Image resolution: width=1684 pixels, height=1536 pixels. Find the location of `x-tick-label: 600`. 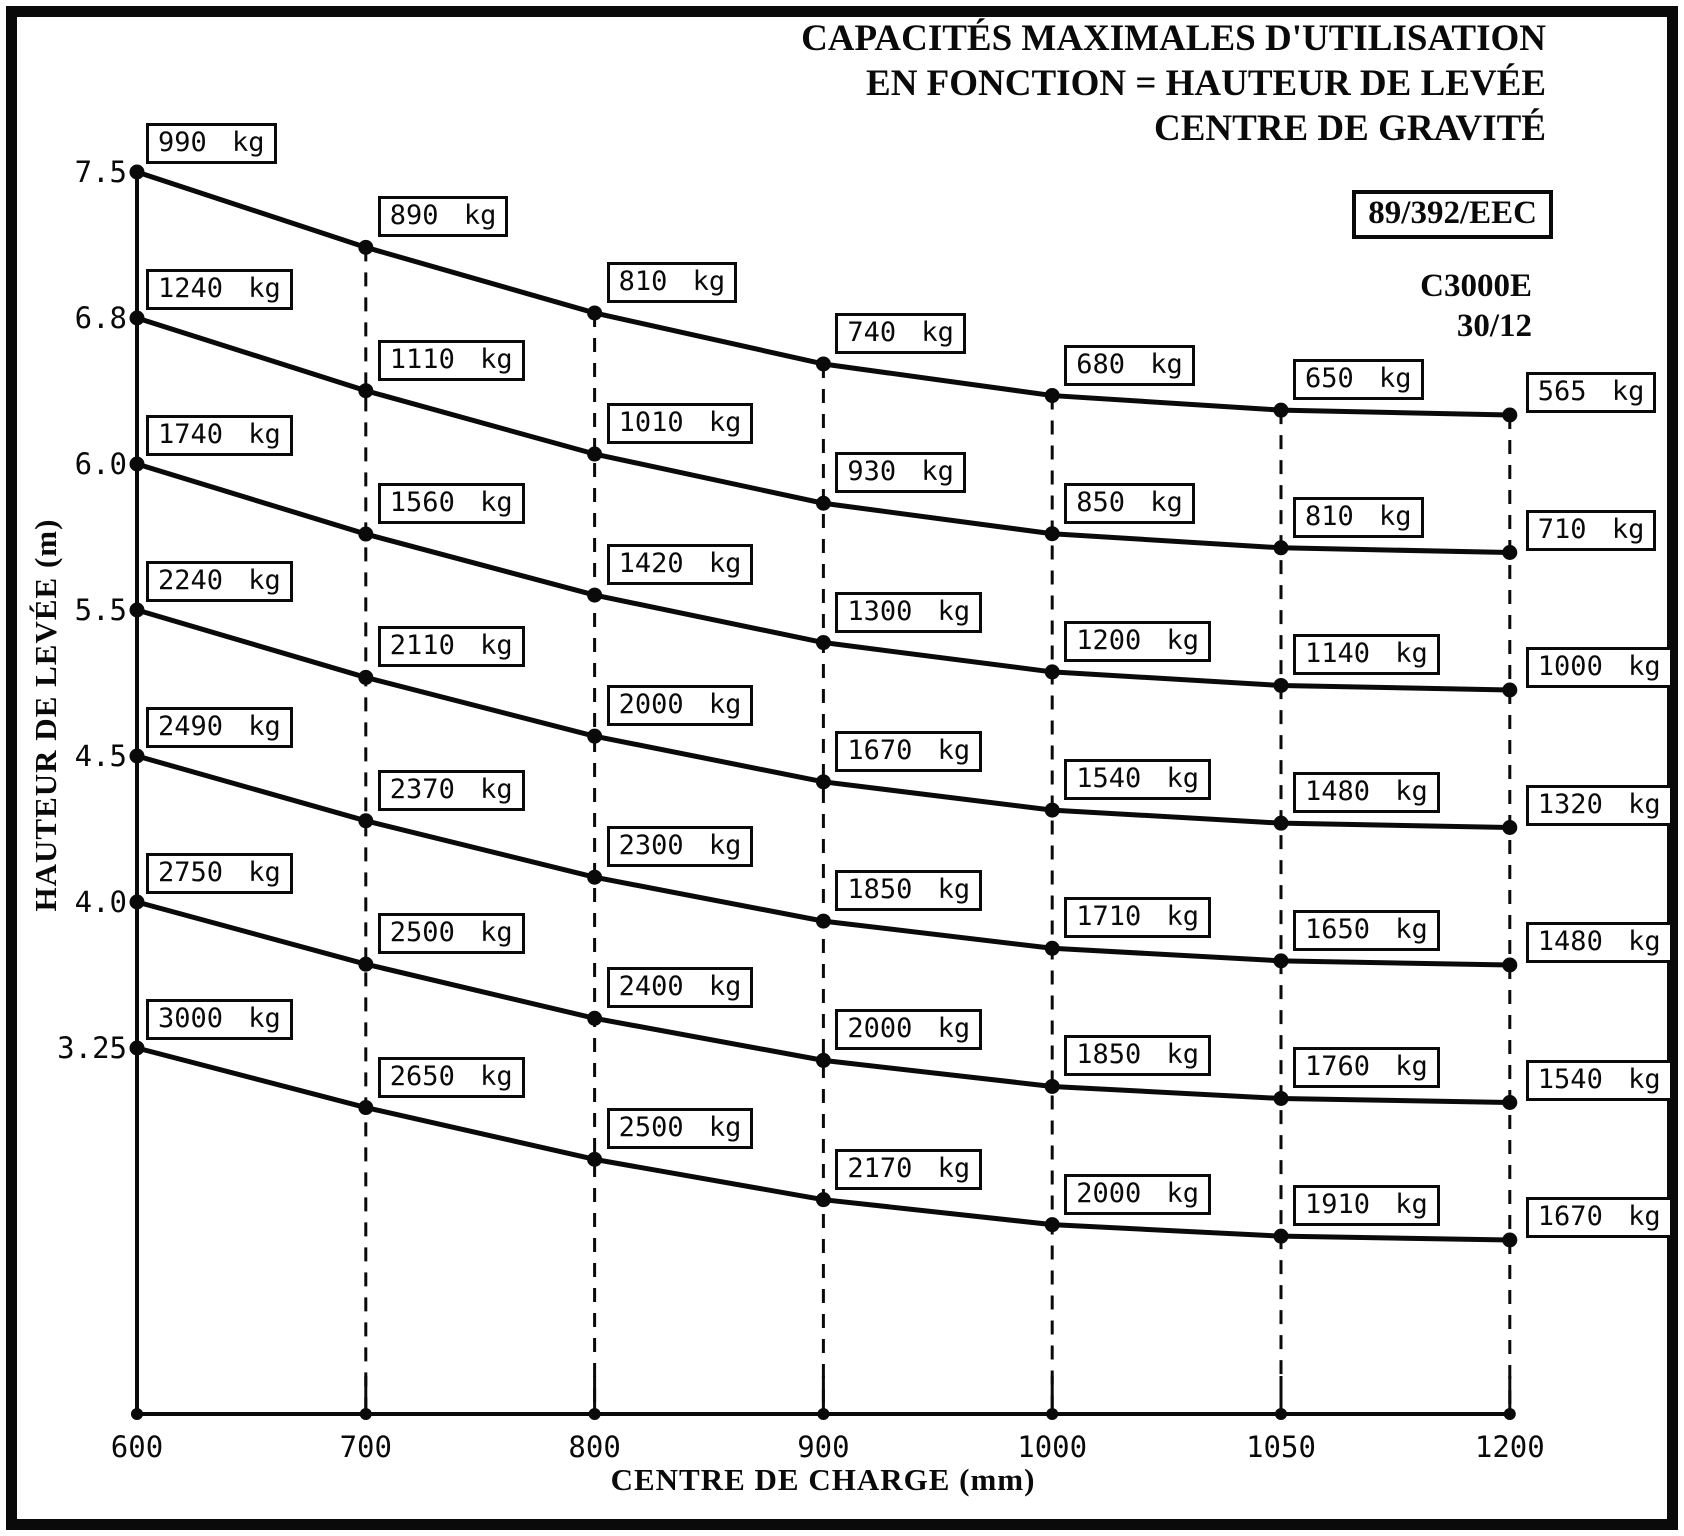

x-tick-label: 600 is located at coordinates (137, 1447).